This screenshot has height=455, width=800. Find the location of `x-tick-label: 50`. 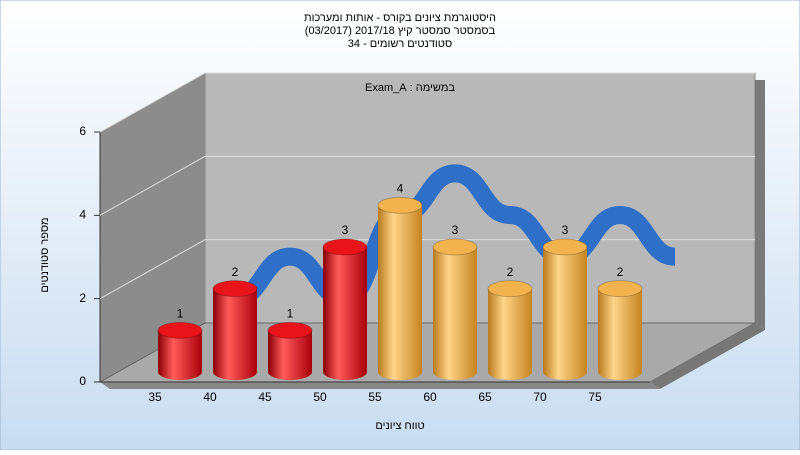

x-tick-label: 50 is located at coordinates (320, 397).